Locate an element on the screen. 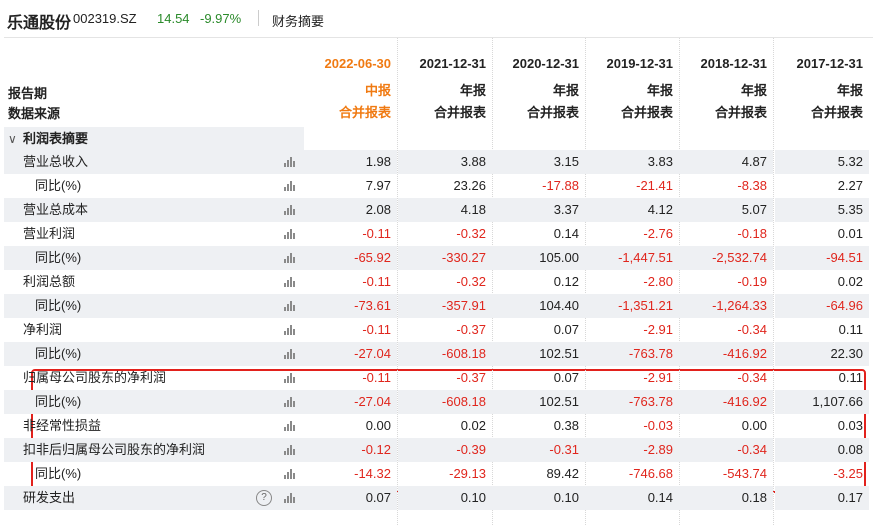  table-cell: -0.32 is located at coordinates (471, 281).